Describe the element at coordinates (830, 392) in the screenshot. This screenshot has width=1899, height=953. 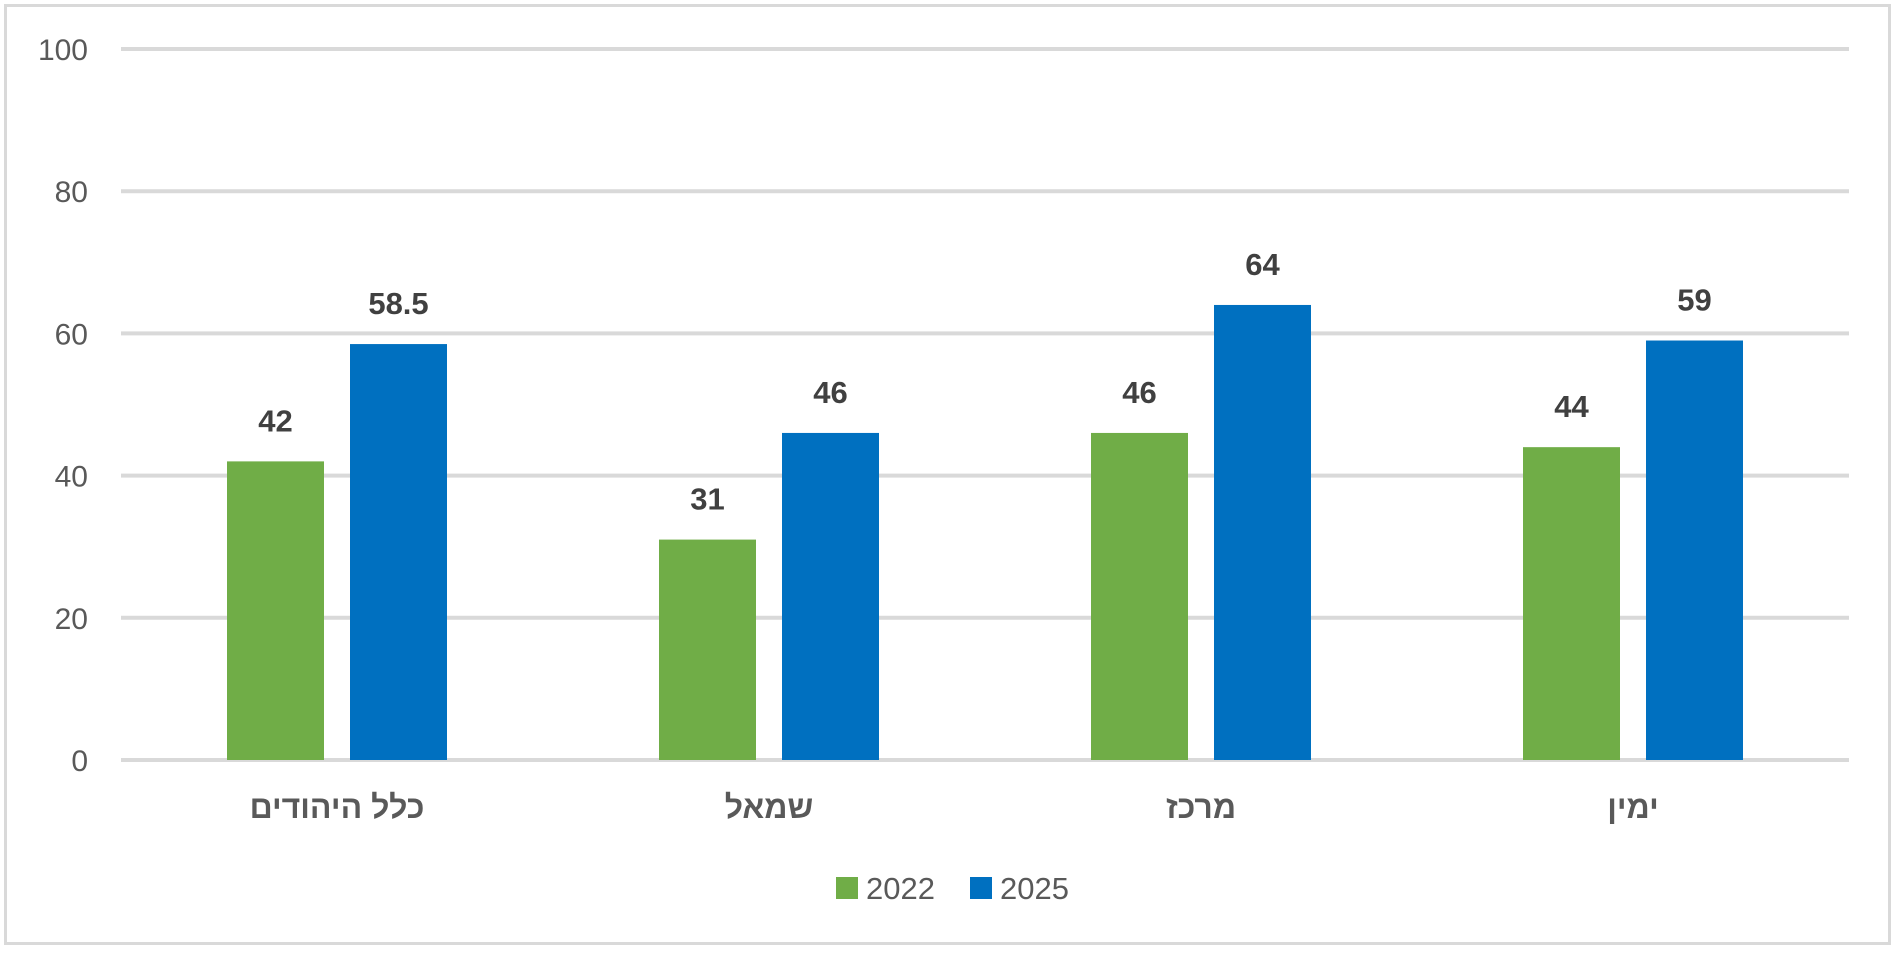
I see `data-label-2025-2: 46` at that location.